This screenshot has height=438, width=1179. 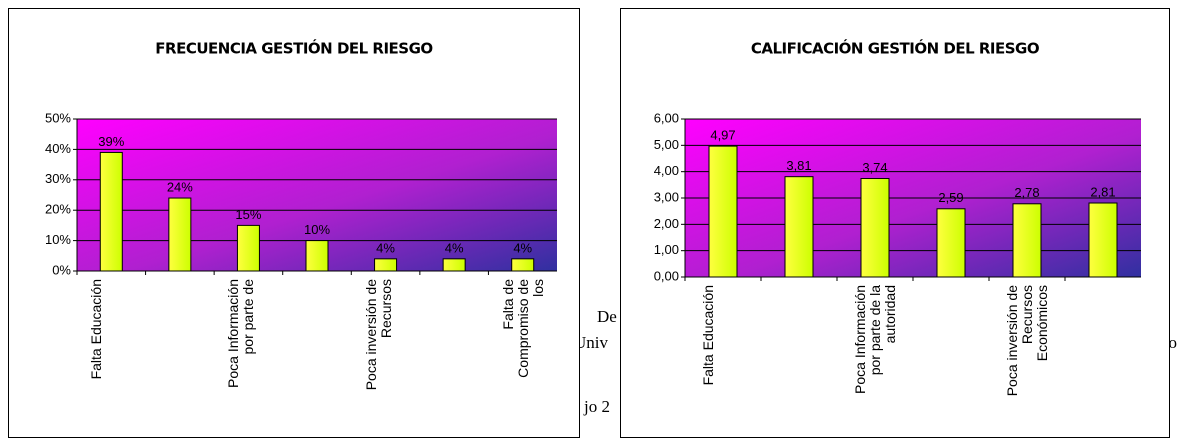 I want to click on x-tick-label: Poca Información por parte de, so click(x=241, y=333).